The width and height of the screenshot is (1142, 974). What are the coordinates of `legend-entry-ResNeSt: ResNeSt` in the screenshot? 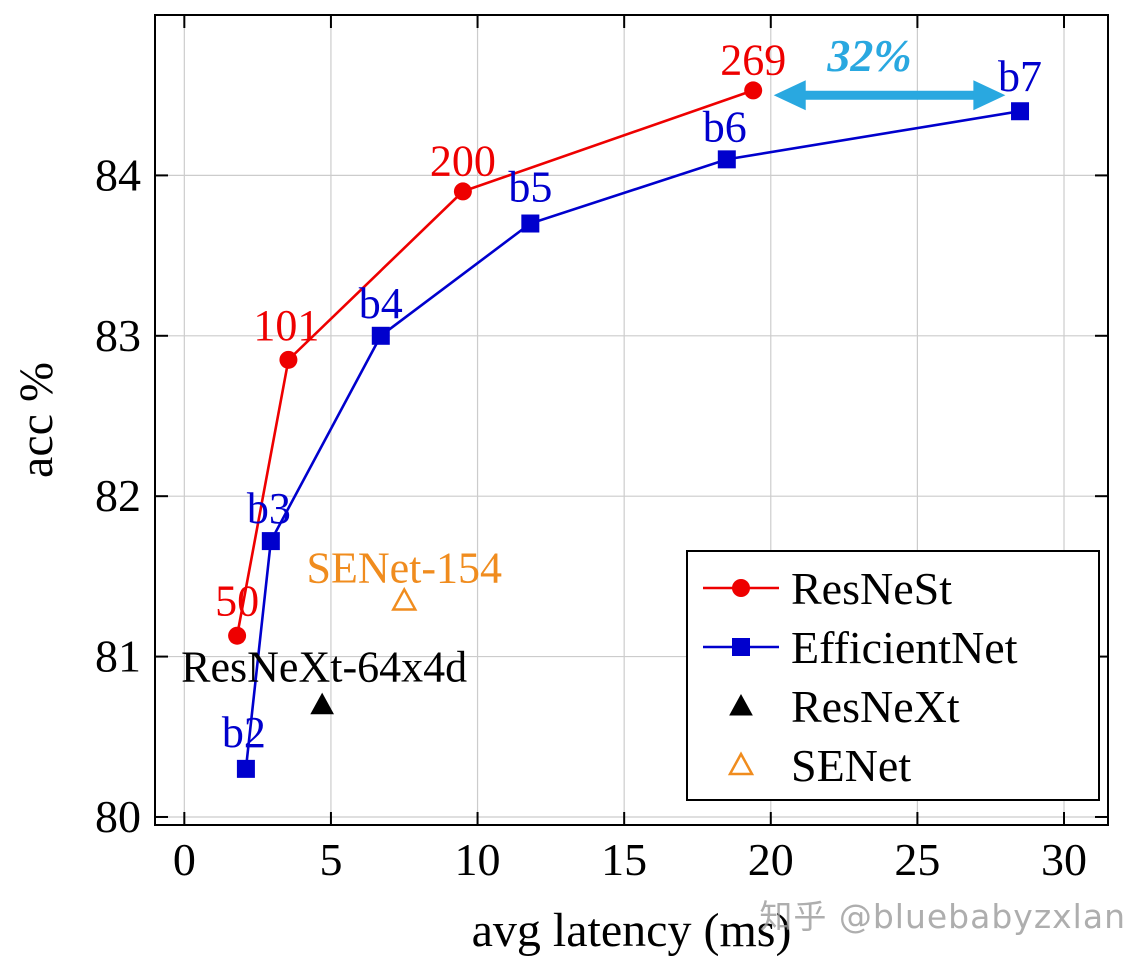 It's located at (827, 588).